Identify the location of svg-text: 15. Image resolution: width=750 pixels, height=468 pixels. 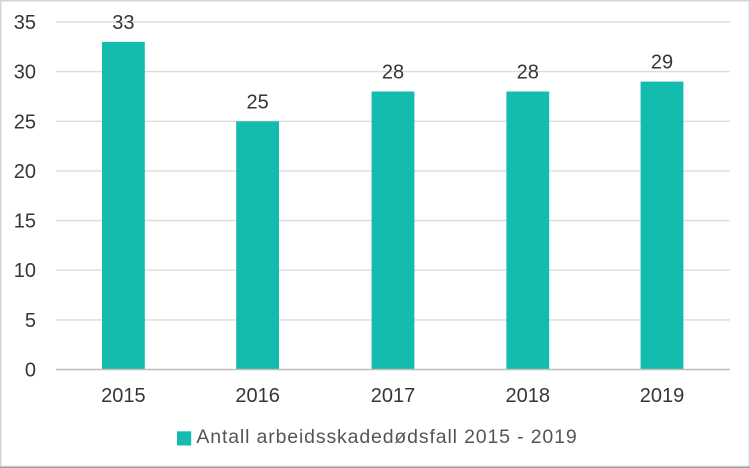
(25, 222).